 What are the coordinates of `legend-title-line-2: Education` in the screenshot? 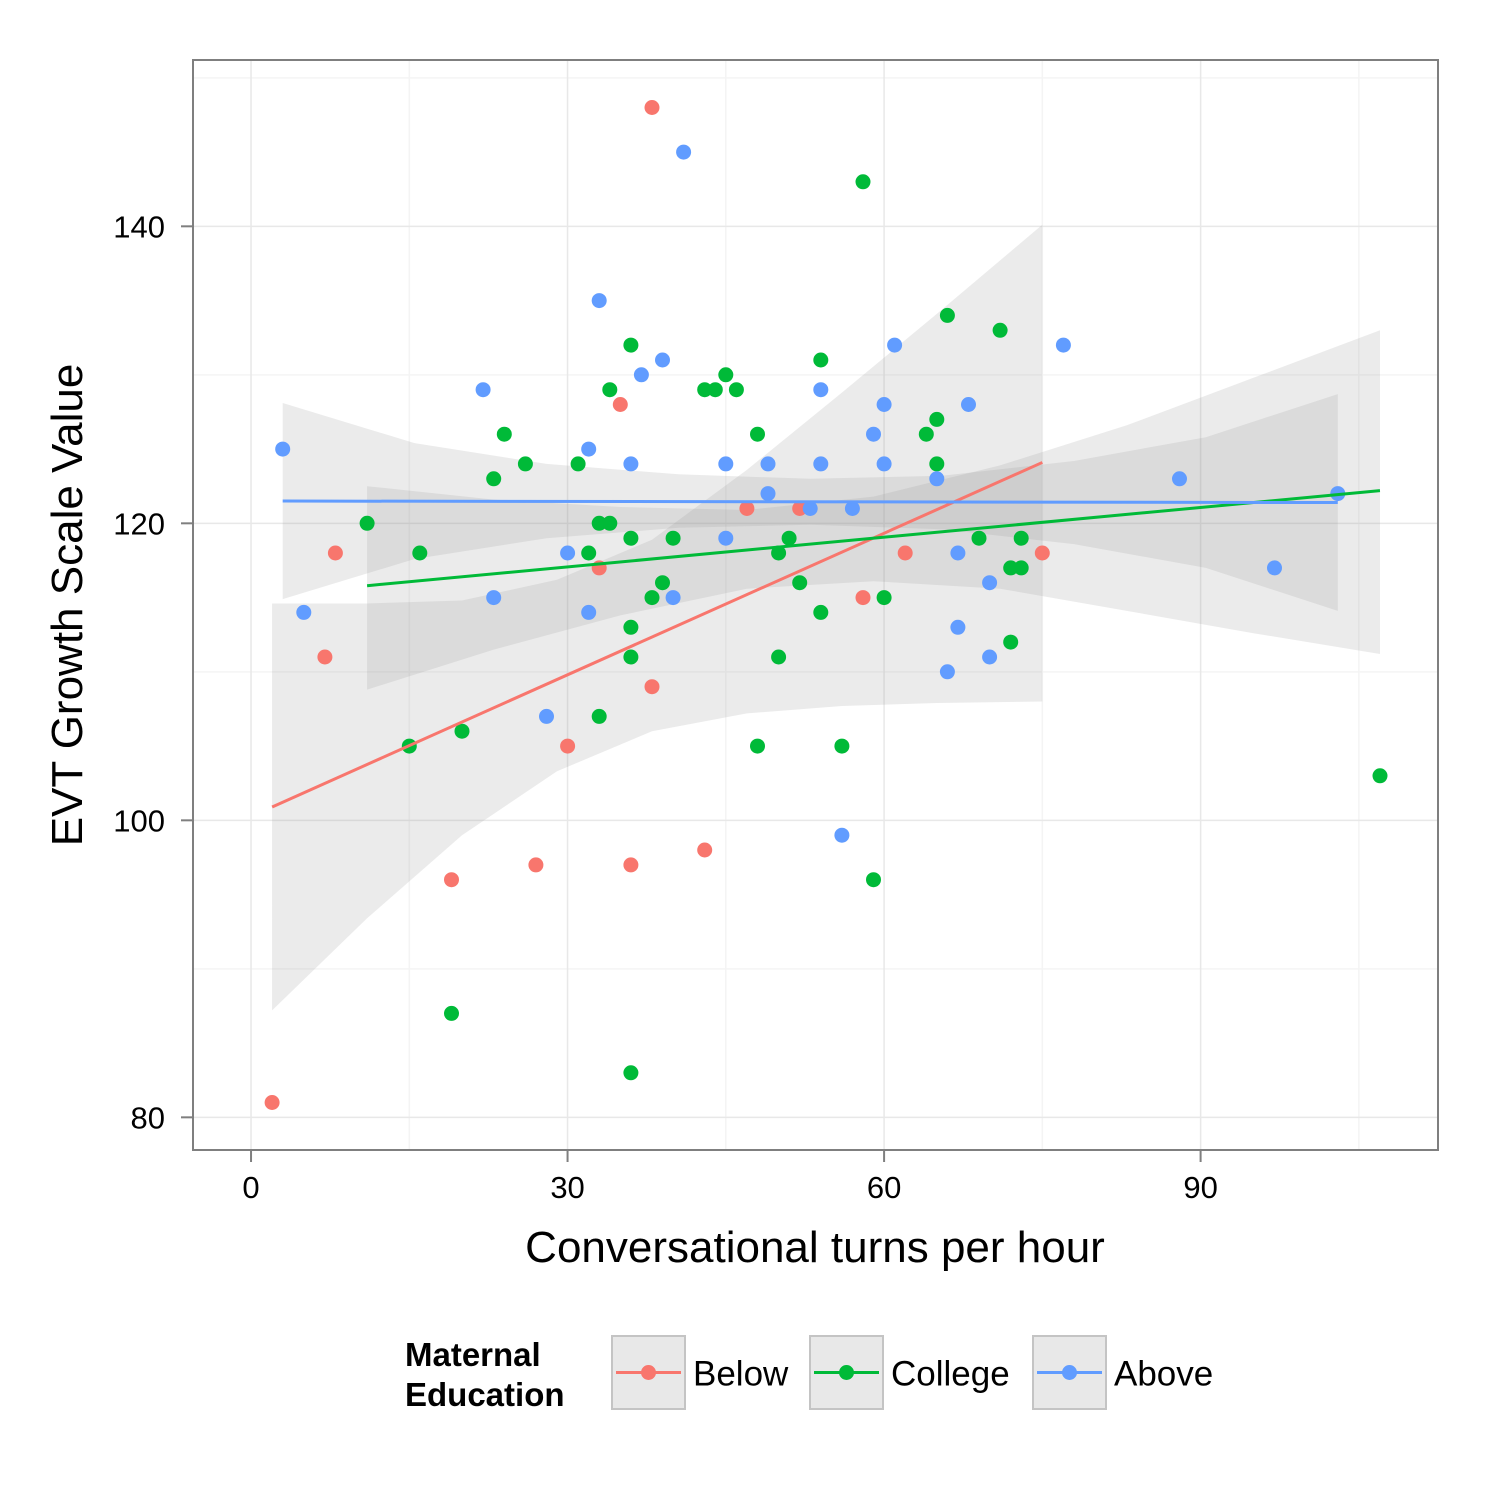 It's located at (485, 1394).